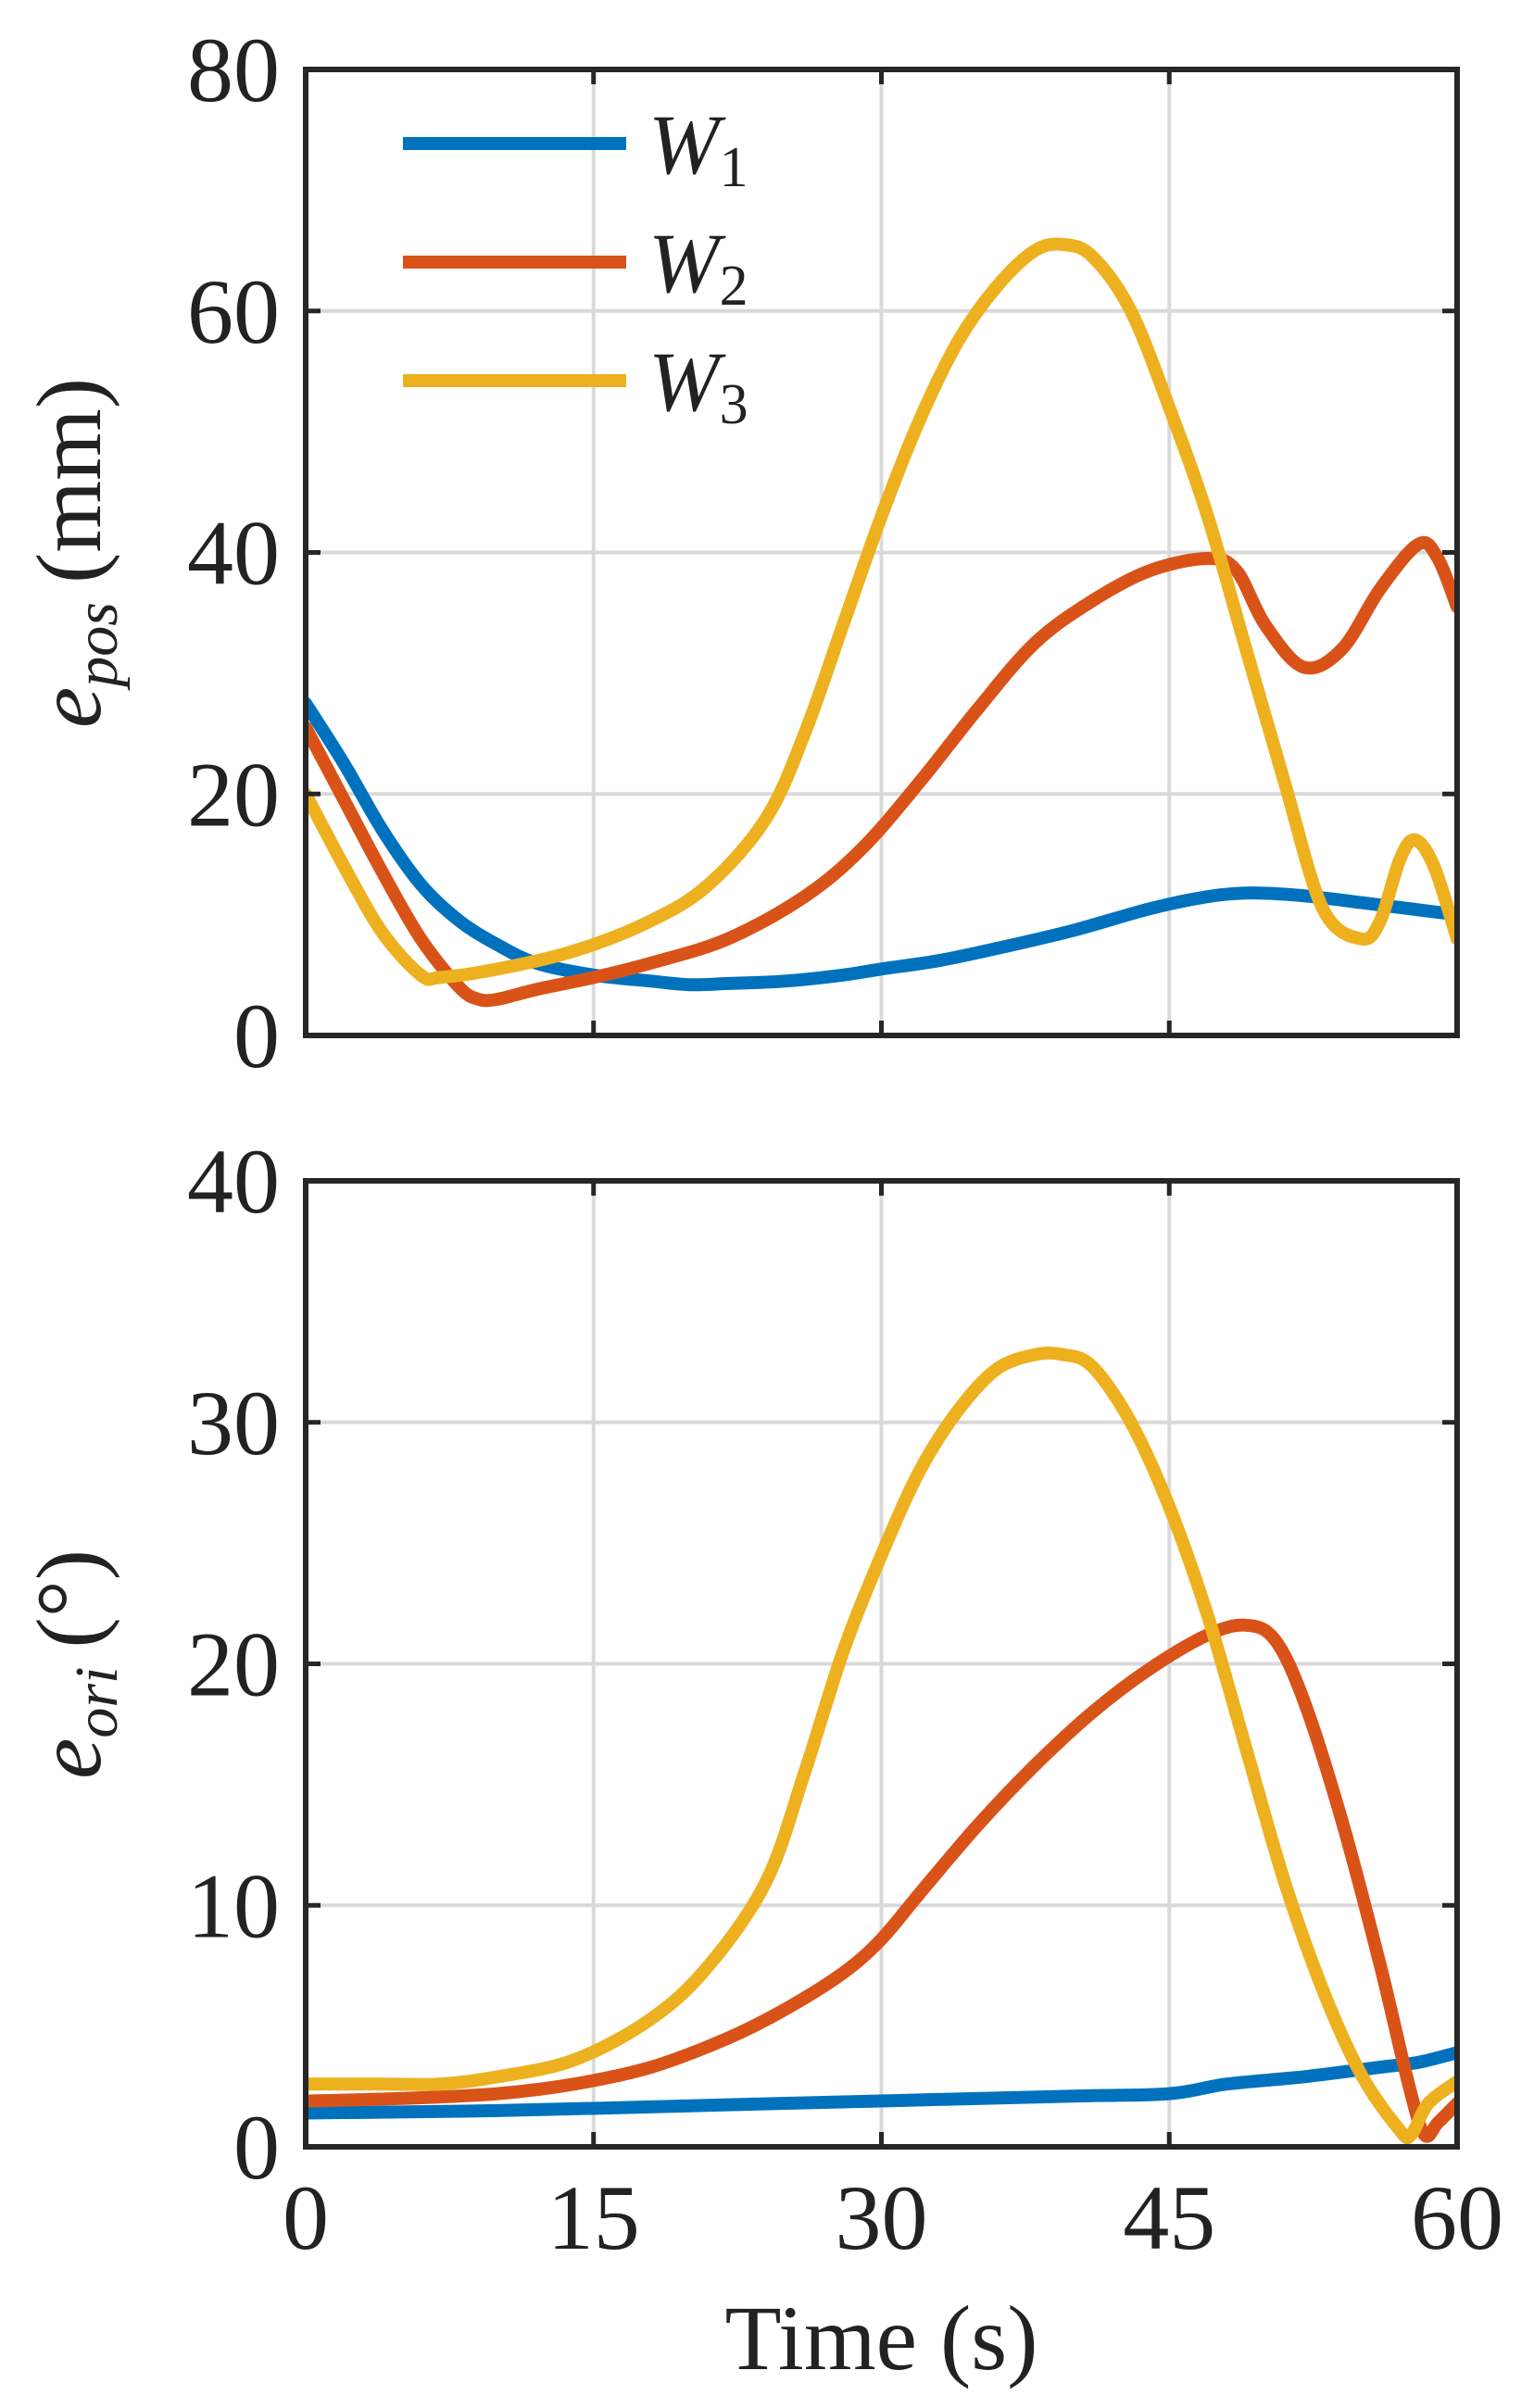 The image size is (1534, 2408). Describe the element at coordinates (97, 1702) in the screenshot. I see `y-label-sub: ori` at that location.